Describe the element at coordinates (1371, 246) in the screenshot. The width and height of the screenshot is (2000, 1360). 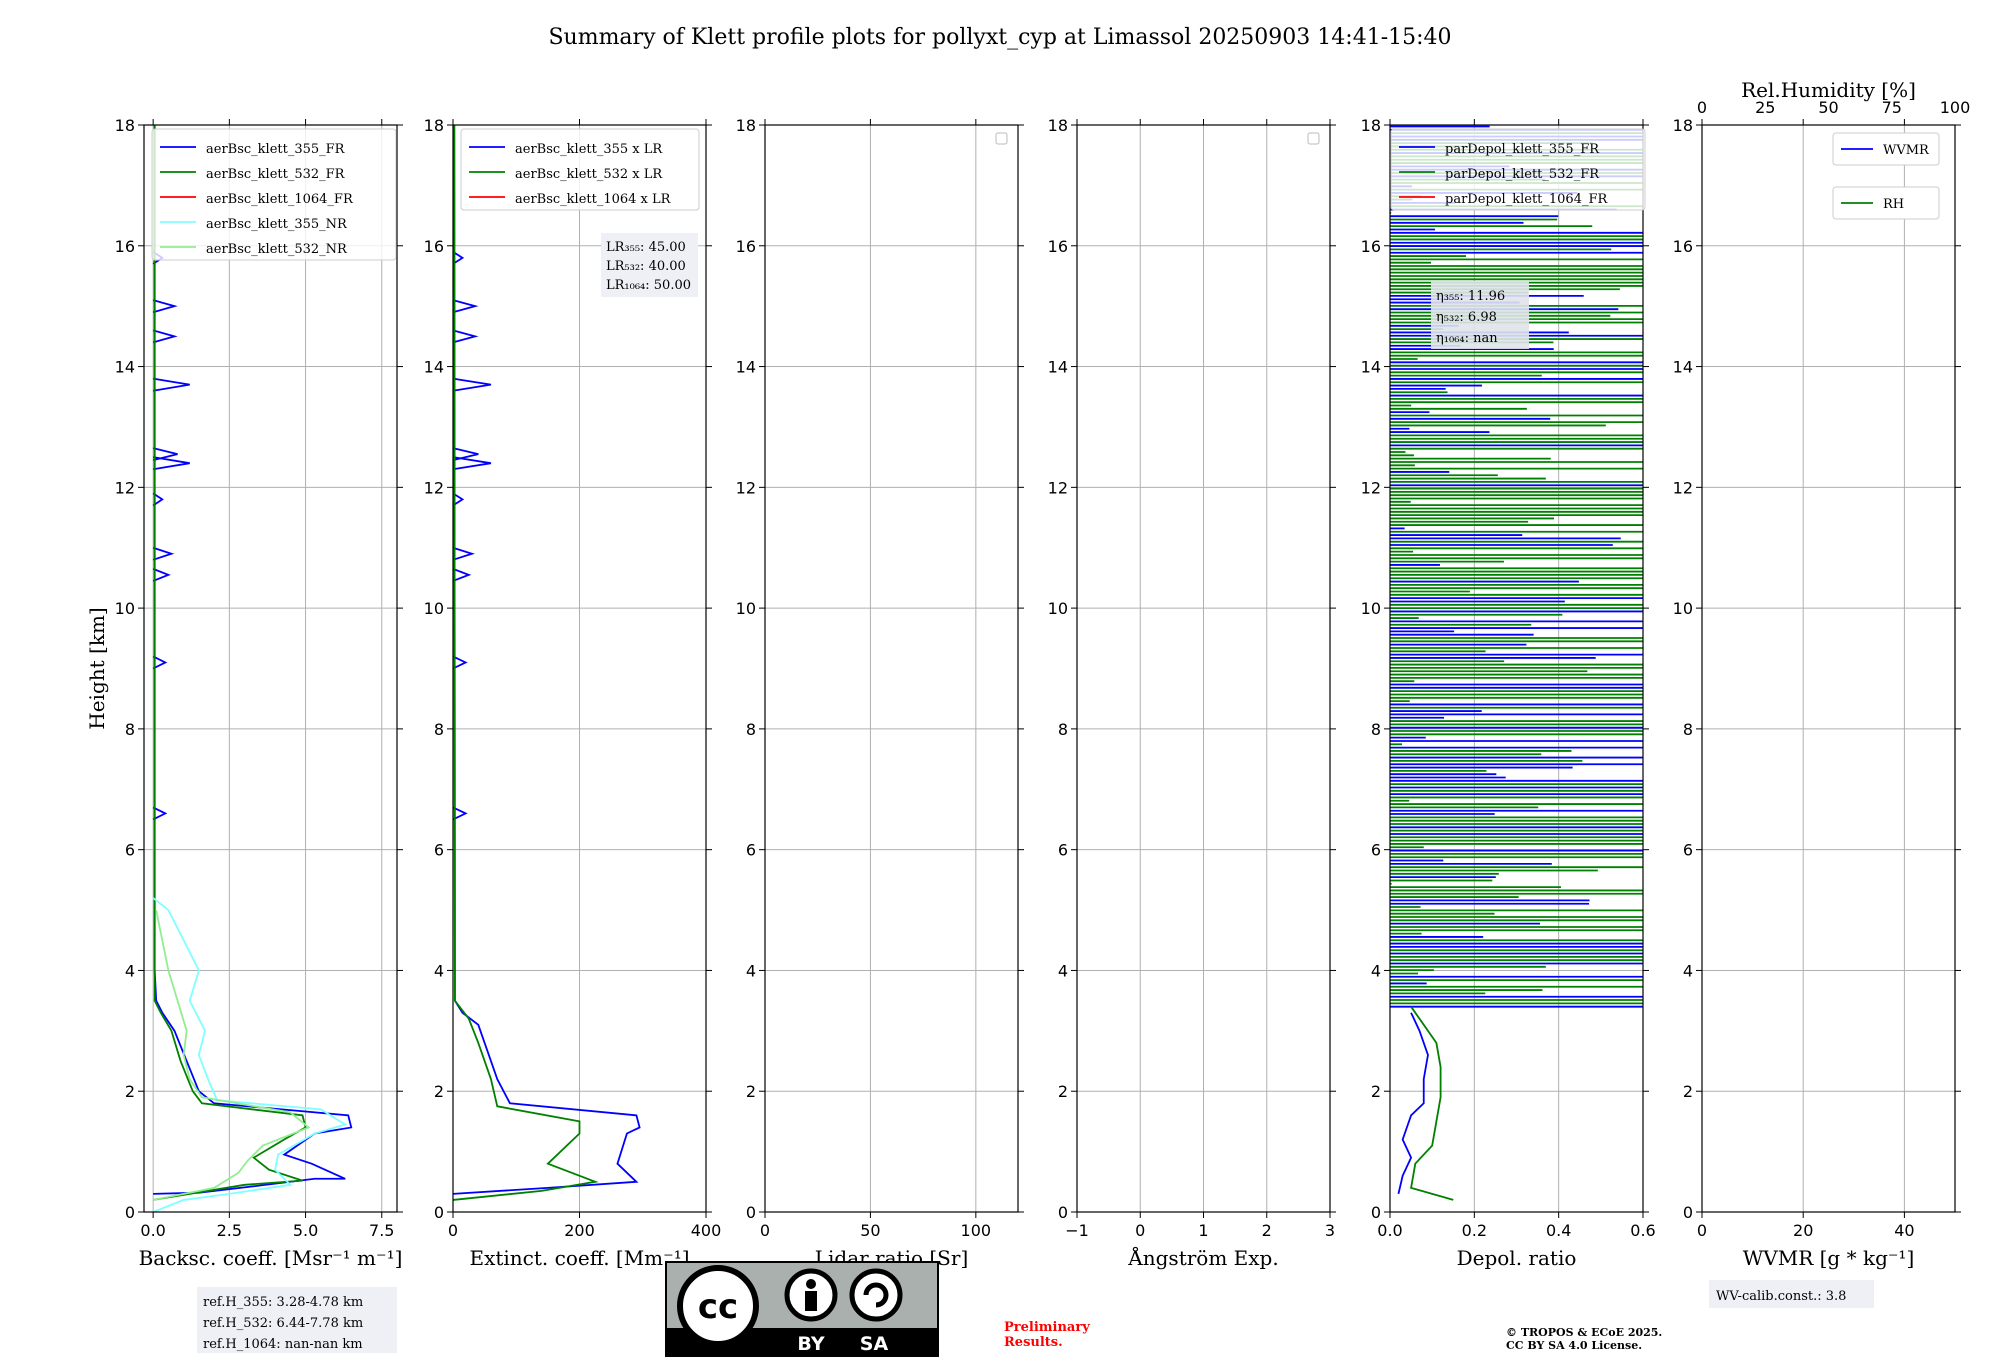
I see `y-tick-label: 16` at that location.